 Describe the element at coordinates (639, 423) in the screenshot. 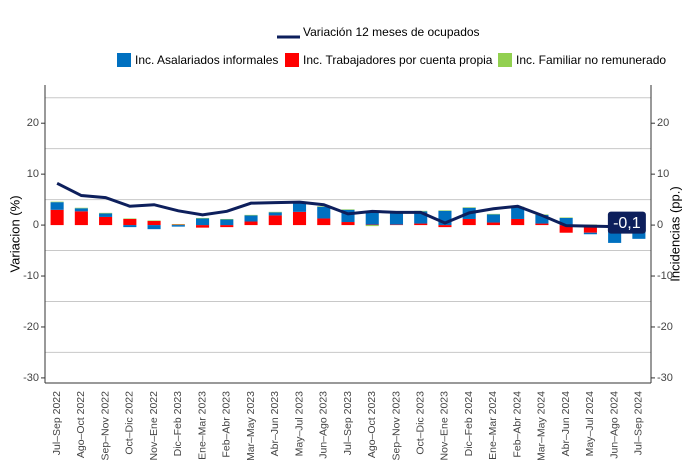

I see `x-tick-label: Jul–Sep 2024` at that location.